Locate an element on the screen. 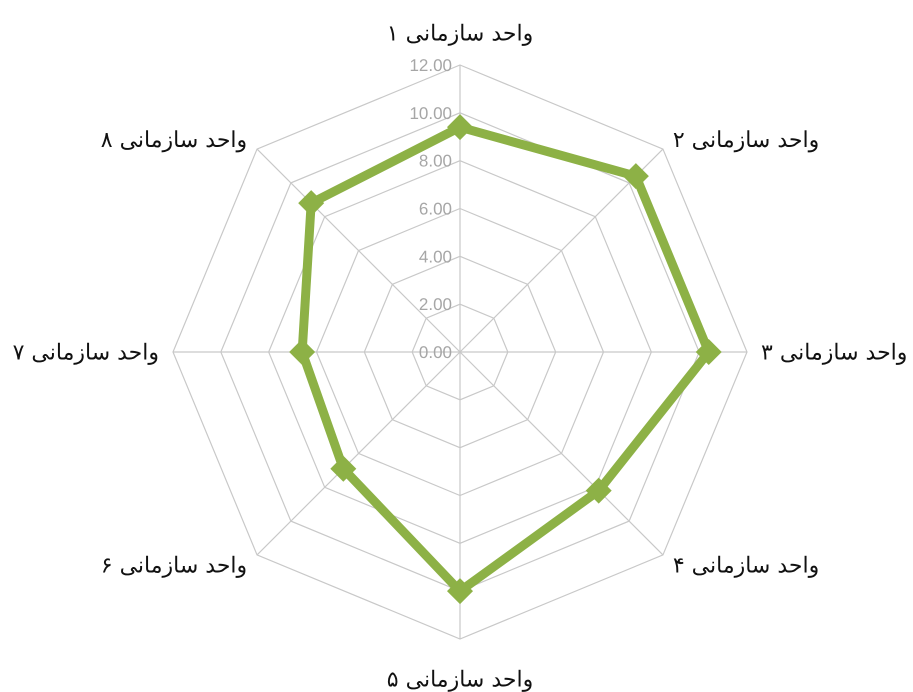 The width and height of the screenshot is (913, 692). spoke-label: واحد سازمانی ۲ is located at coordinates (746, 140).